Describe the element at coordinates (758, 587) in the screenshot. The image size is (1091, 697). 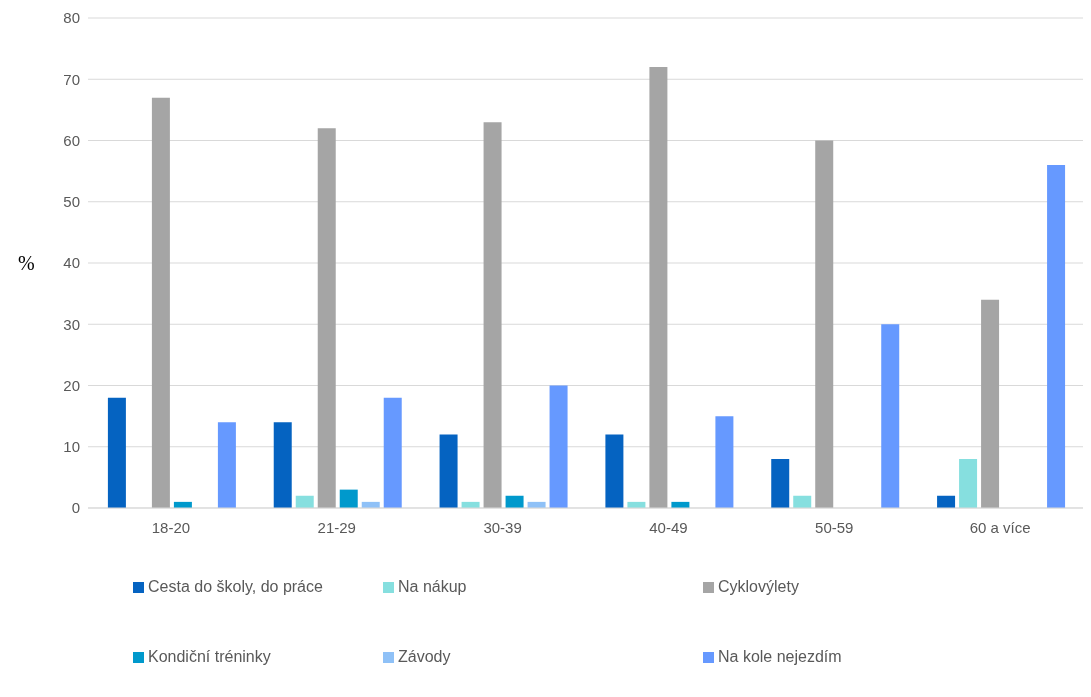
I see `legend-label: Cyklovýlety` at that location.